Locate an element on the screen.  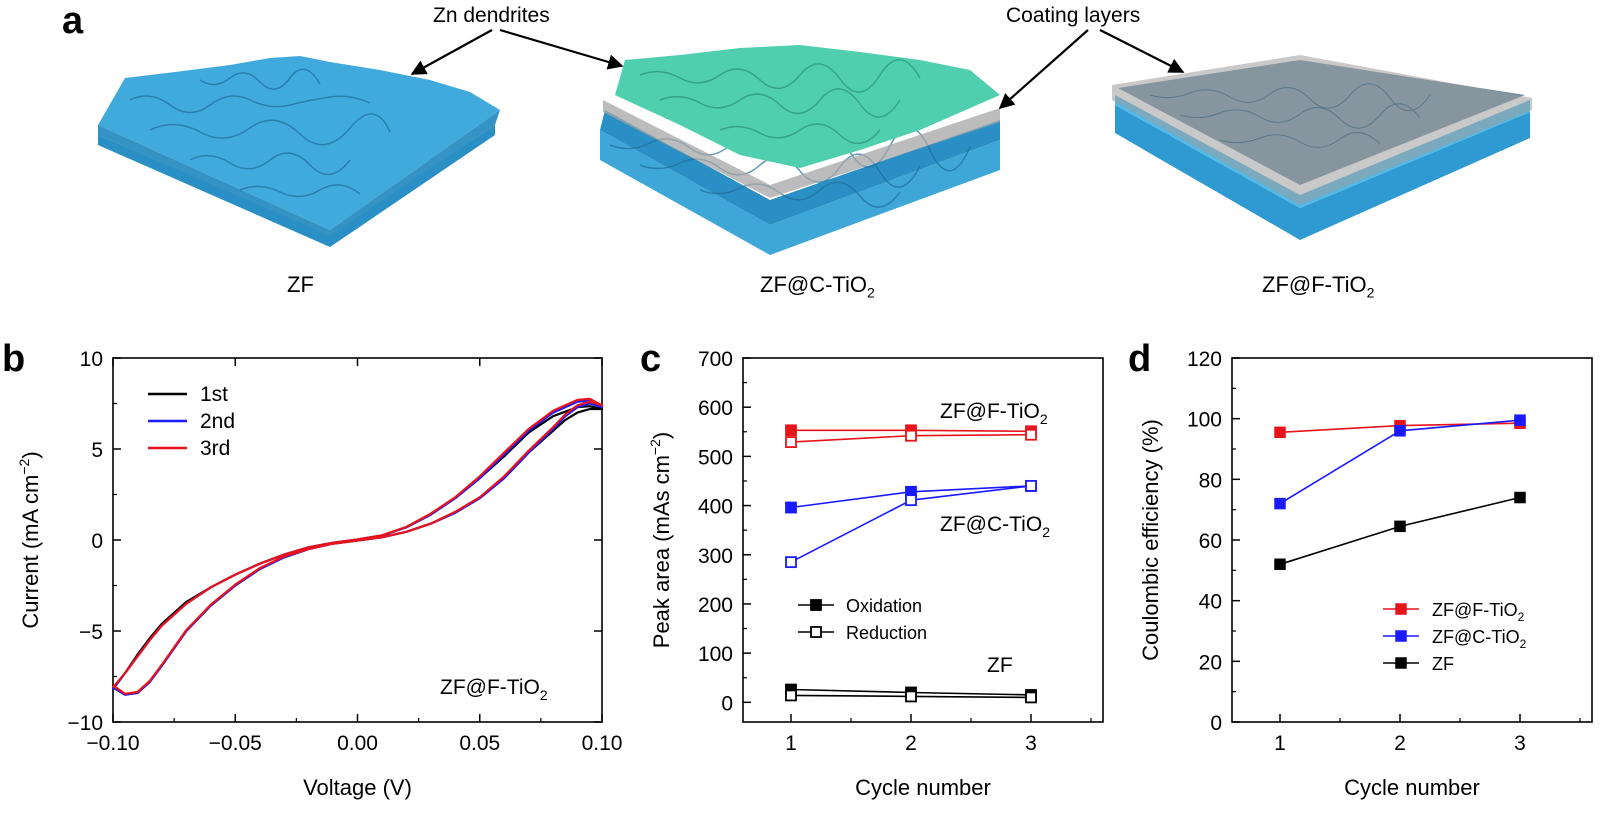
chart-c-y-tick-label: 200 is located at coordinates (715, 605).